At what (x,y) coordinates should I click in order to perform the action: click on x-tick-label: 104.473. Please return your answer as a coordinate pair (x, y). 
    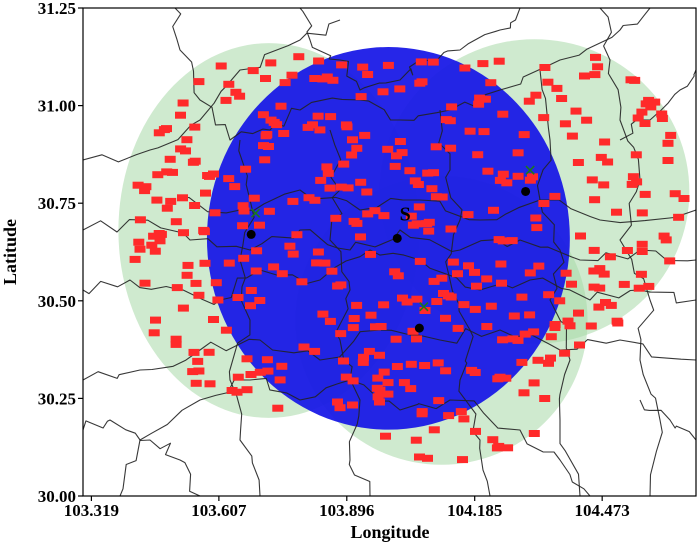
    Looking at the image, I should click on (602, 510).